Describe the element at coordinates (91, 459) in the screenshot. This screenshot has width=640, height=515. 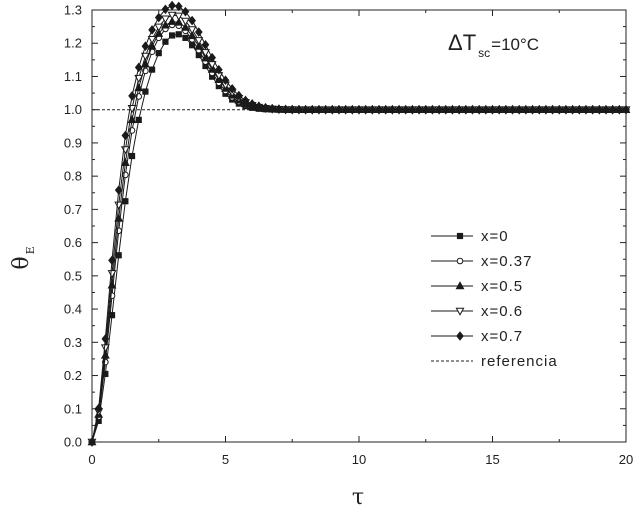
I see `x-tick-label: 0` at that location.